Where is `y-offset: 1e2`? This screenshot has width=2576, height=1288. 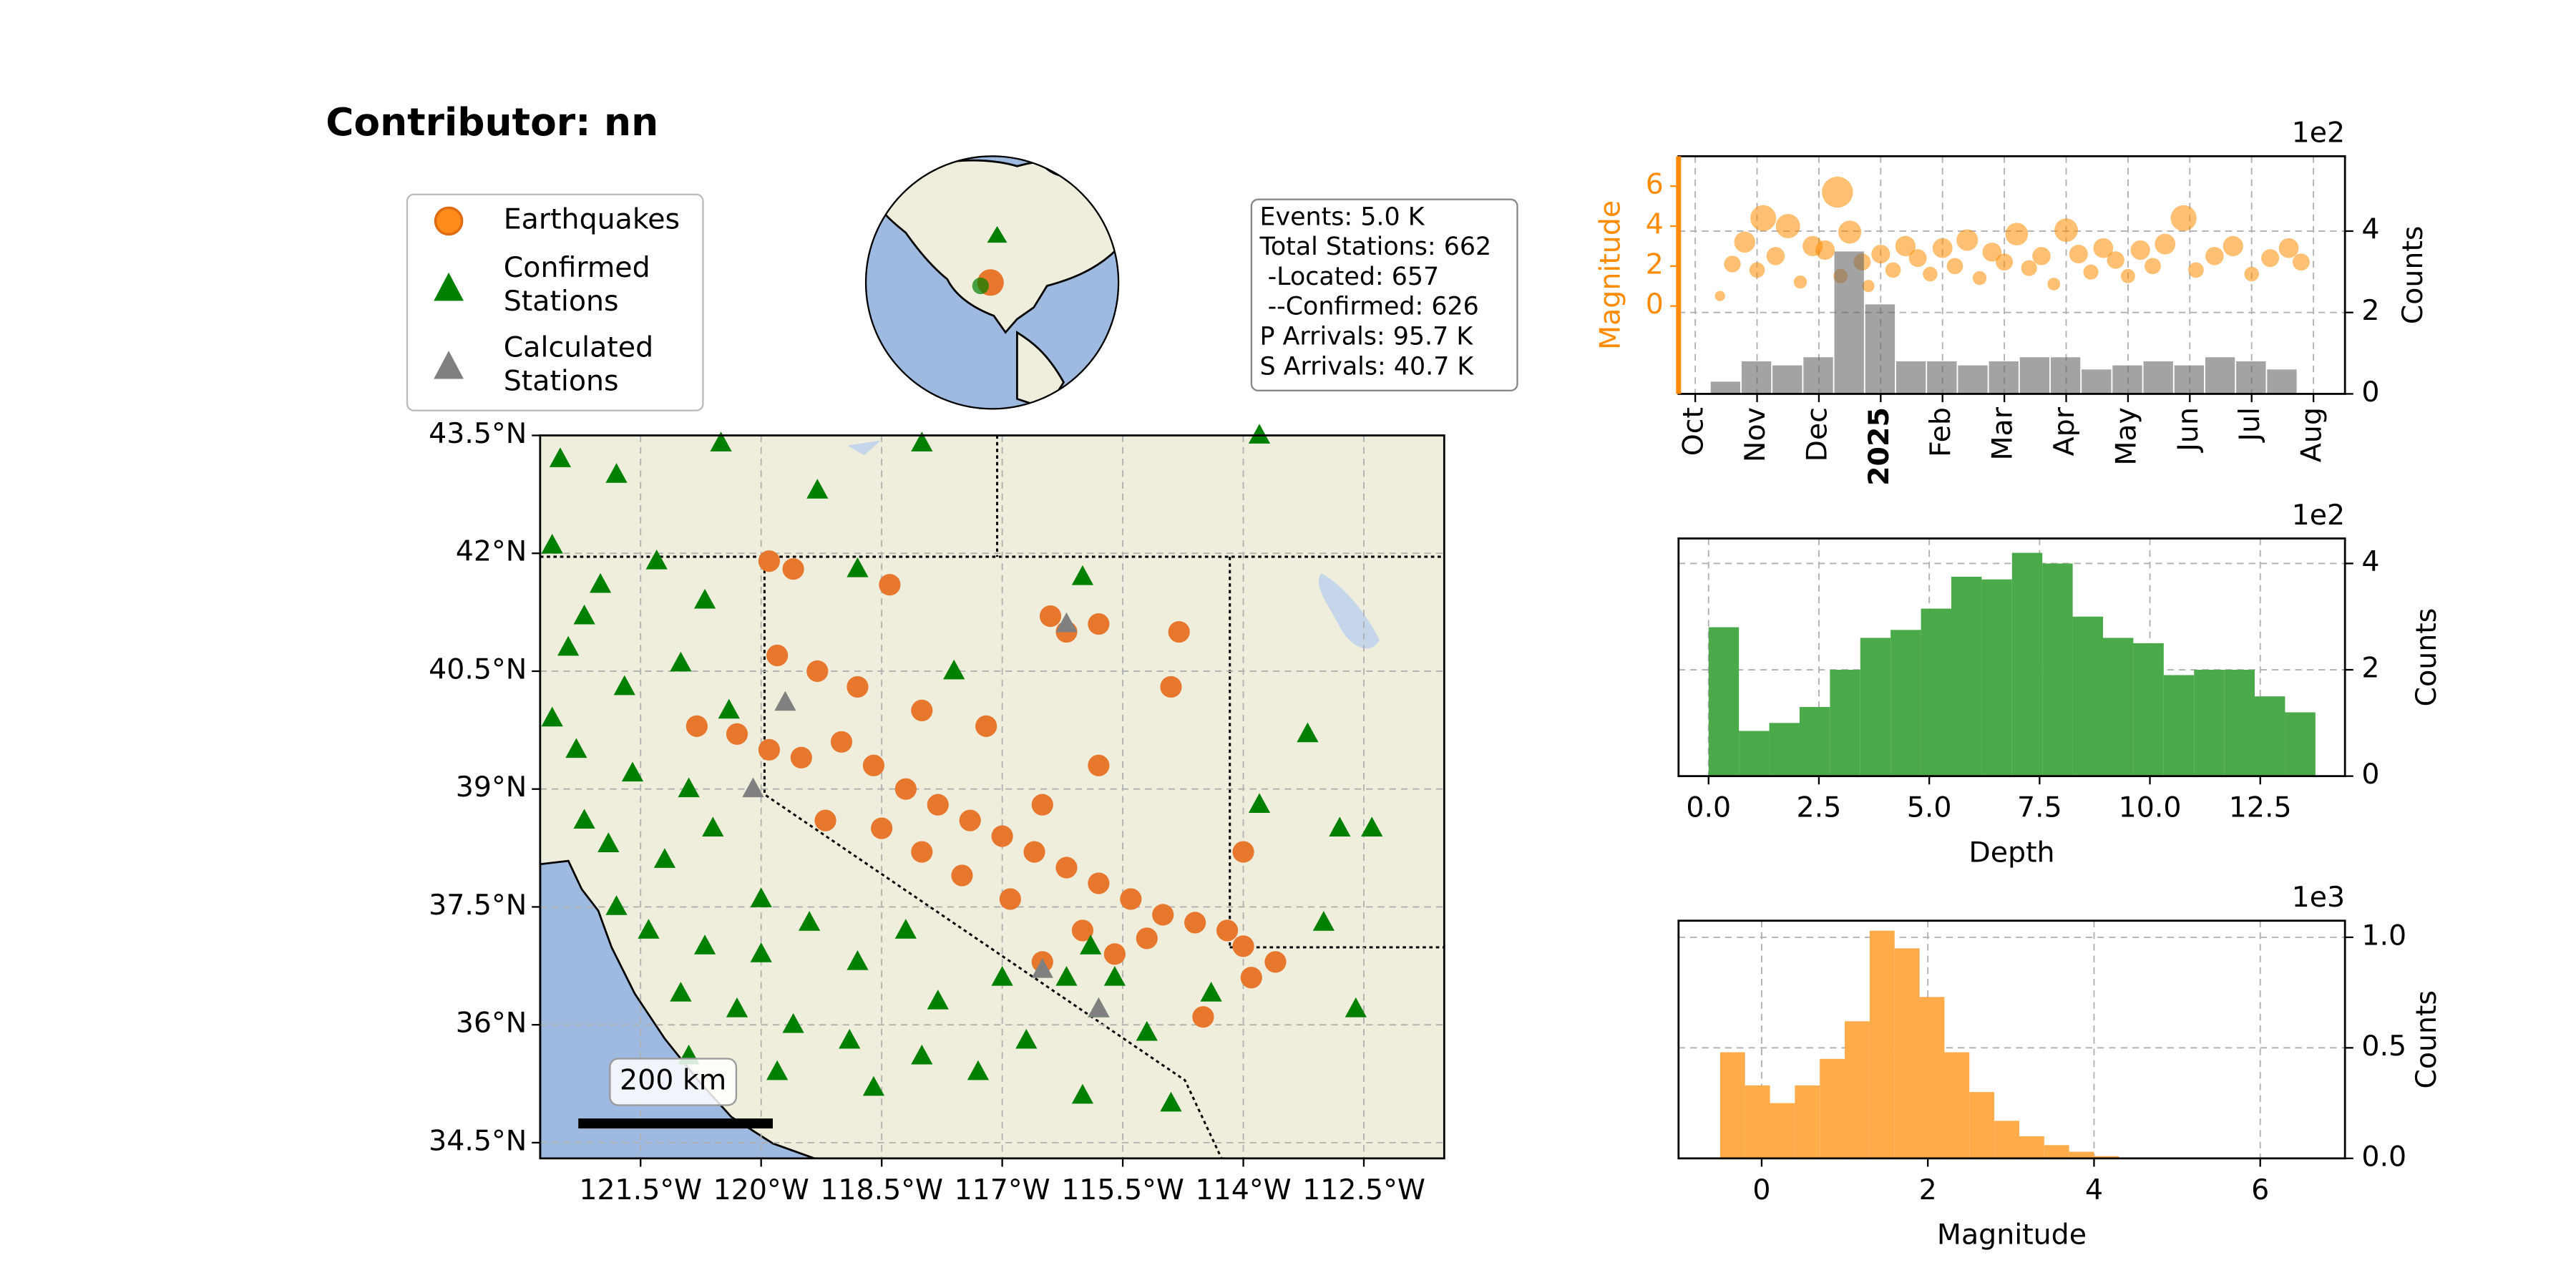
y-offset: 1e2 is located at coordinates (2319, 515).